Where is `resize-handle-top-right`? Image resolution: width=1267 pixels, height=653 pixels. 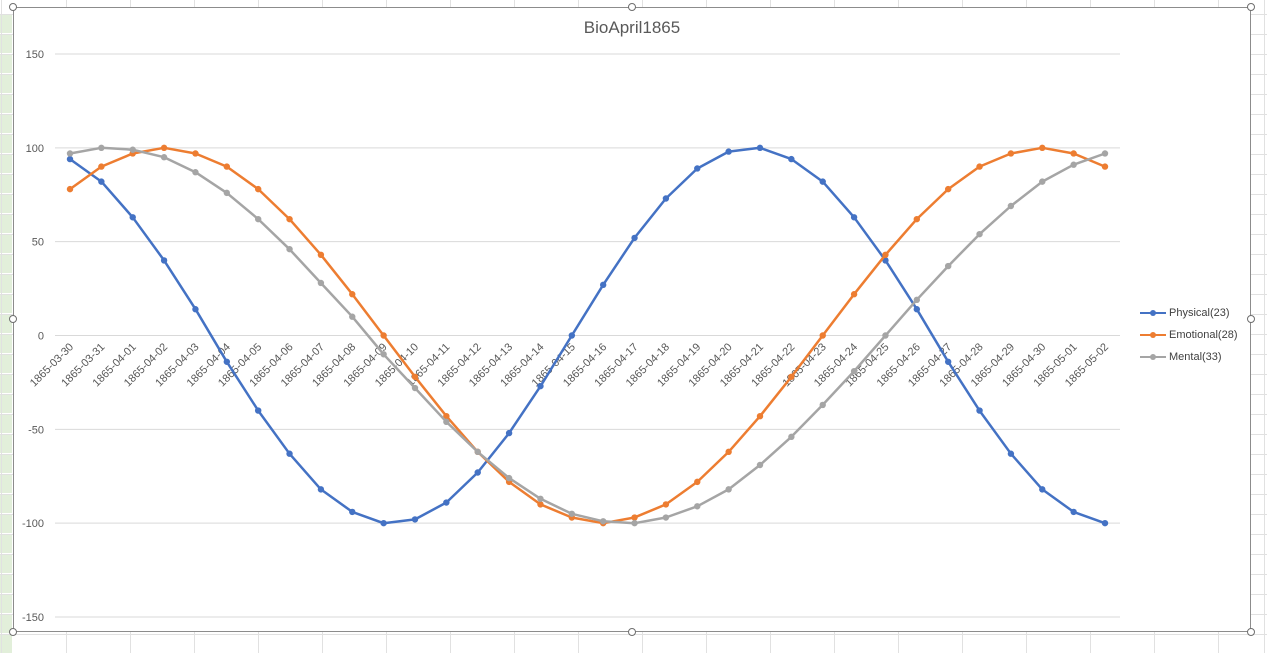 resize-handle-top-right is located at coordinates (1251, 7).